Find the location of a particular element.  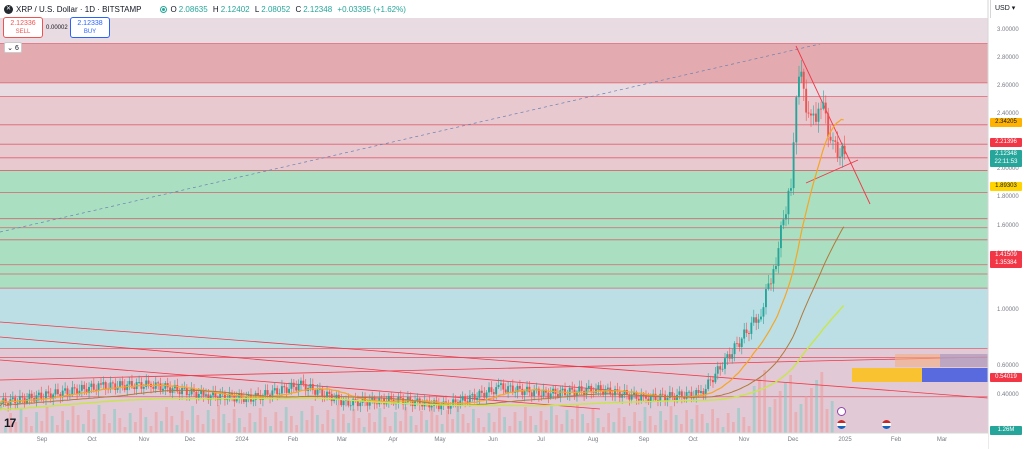

y-tick-label: 3.00000 is located at coordinates (1008, 30).